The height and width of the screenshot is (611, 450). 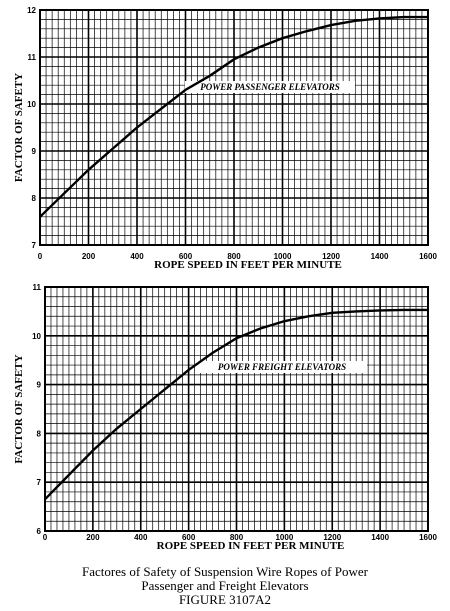 What do you see at coordinates (39, 531) in the screenshot?
I see `y-tick-label: 6` at bounding box center [39, 531].